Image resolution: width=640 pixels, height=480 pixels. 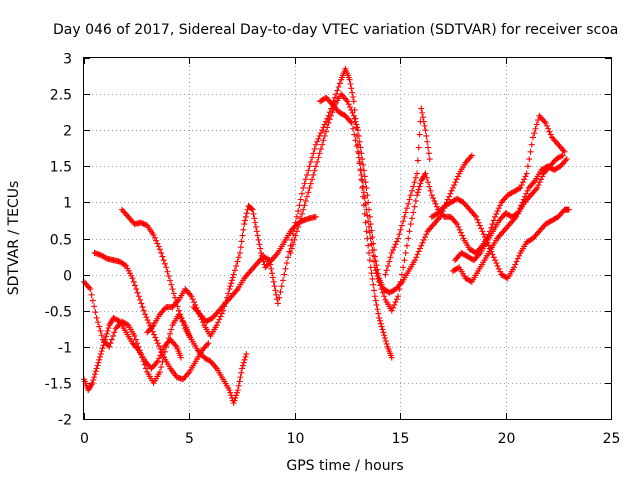 What do you see at coordinates (189, 439) in the screenshot?
I see `x-tick-label: 5` at bounding box center [189, 439].